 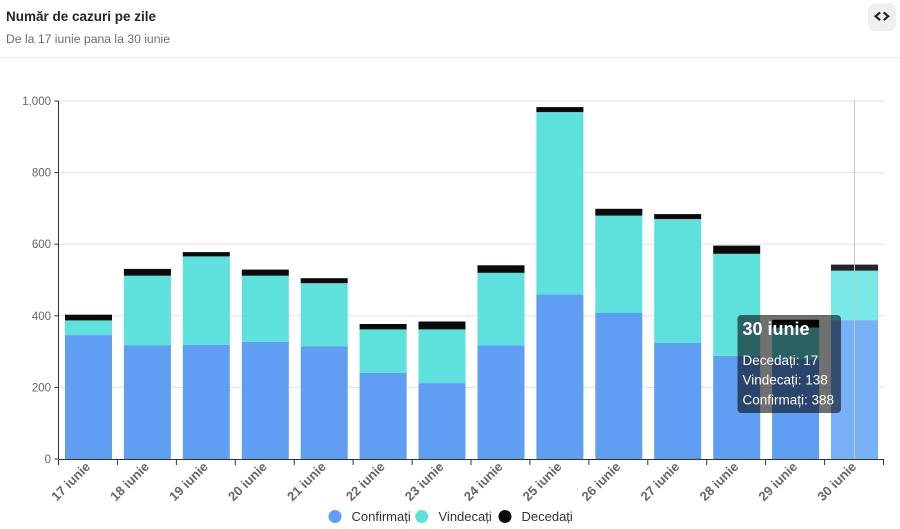 What do you see at coordinates (777, 481) in the screenshot?
I see `svg-text: 29 iunie` at bounding box center [777, 481].